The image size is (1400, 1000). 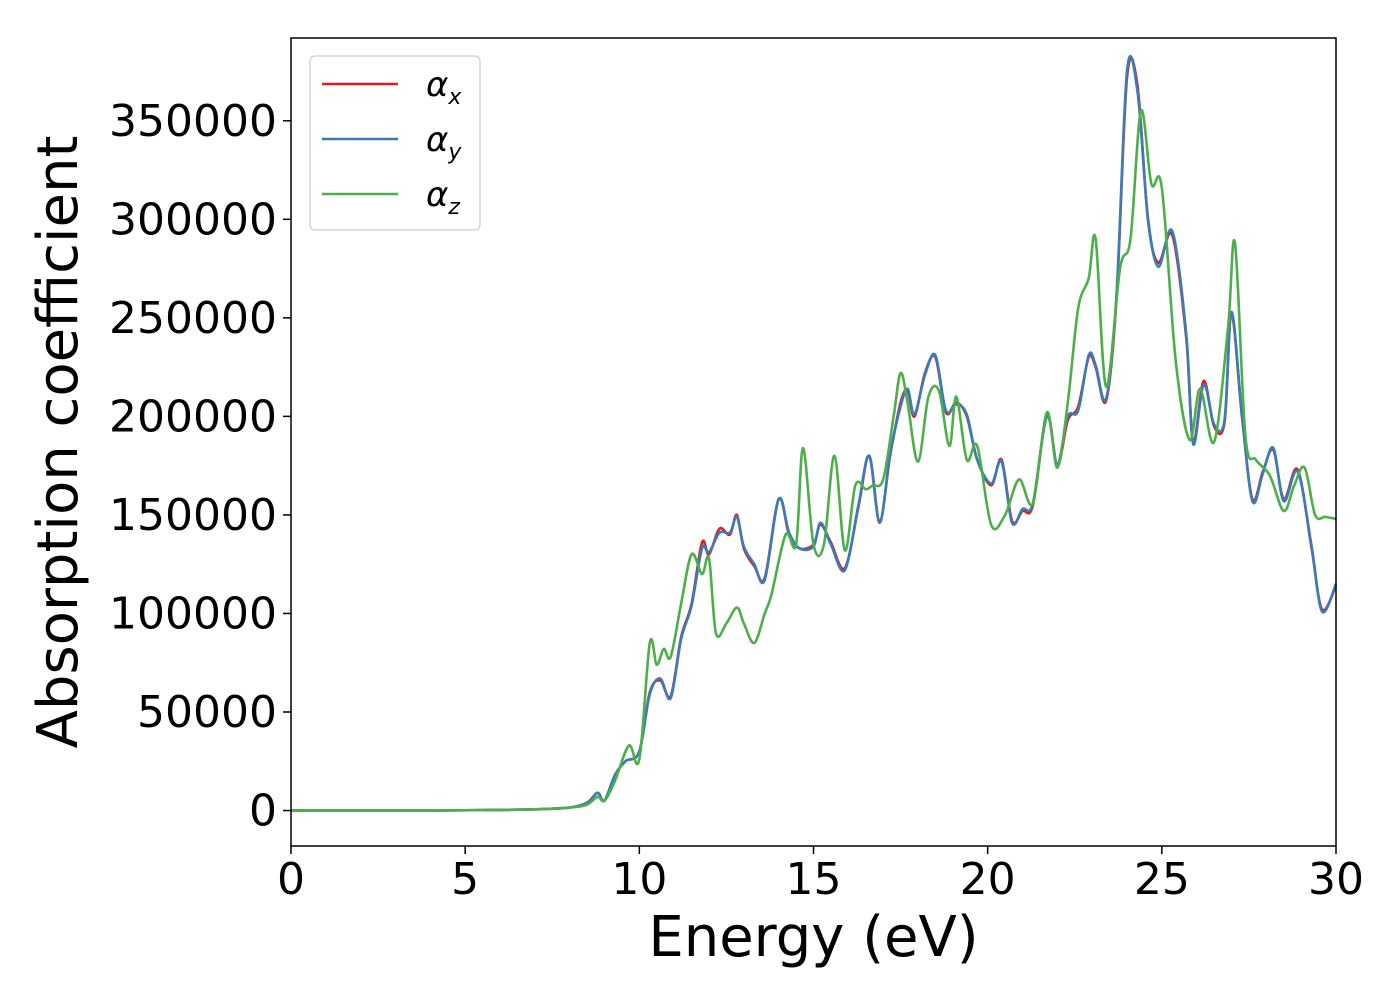 I want to click on x-tick-label: 0, so click(x=291, y=879).